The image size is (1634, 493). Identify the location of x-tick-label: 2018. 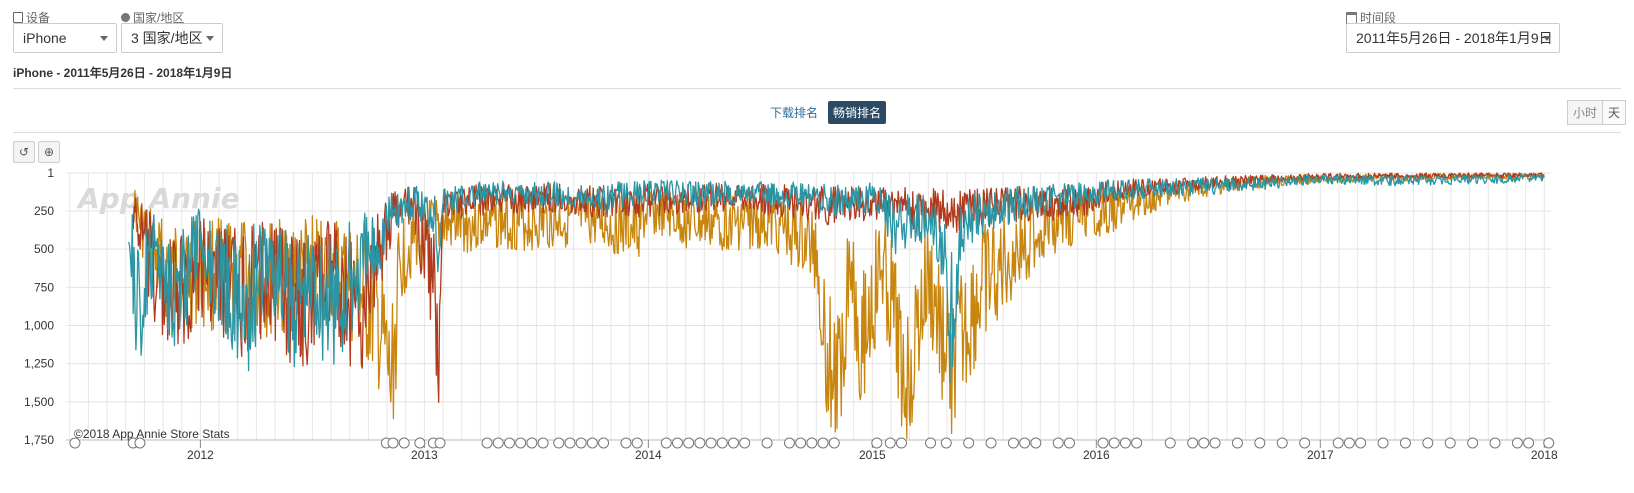
(1544, 455).